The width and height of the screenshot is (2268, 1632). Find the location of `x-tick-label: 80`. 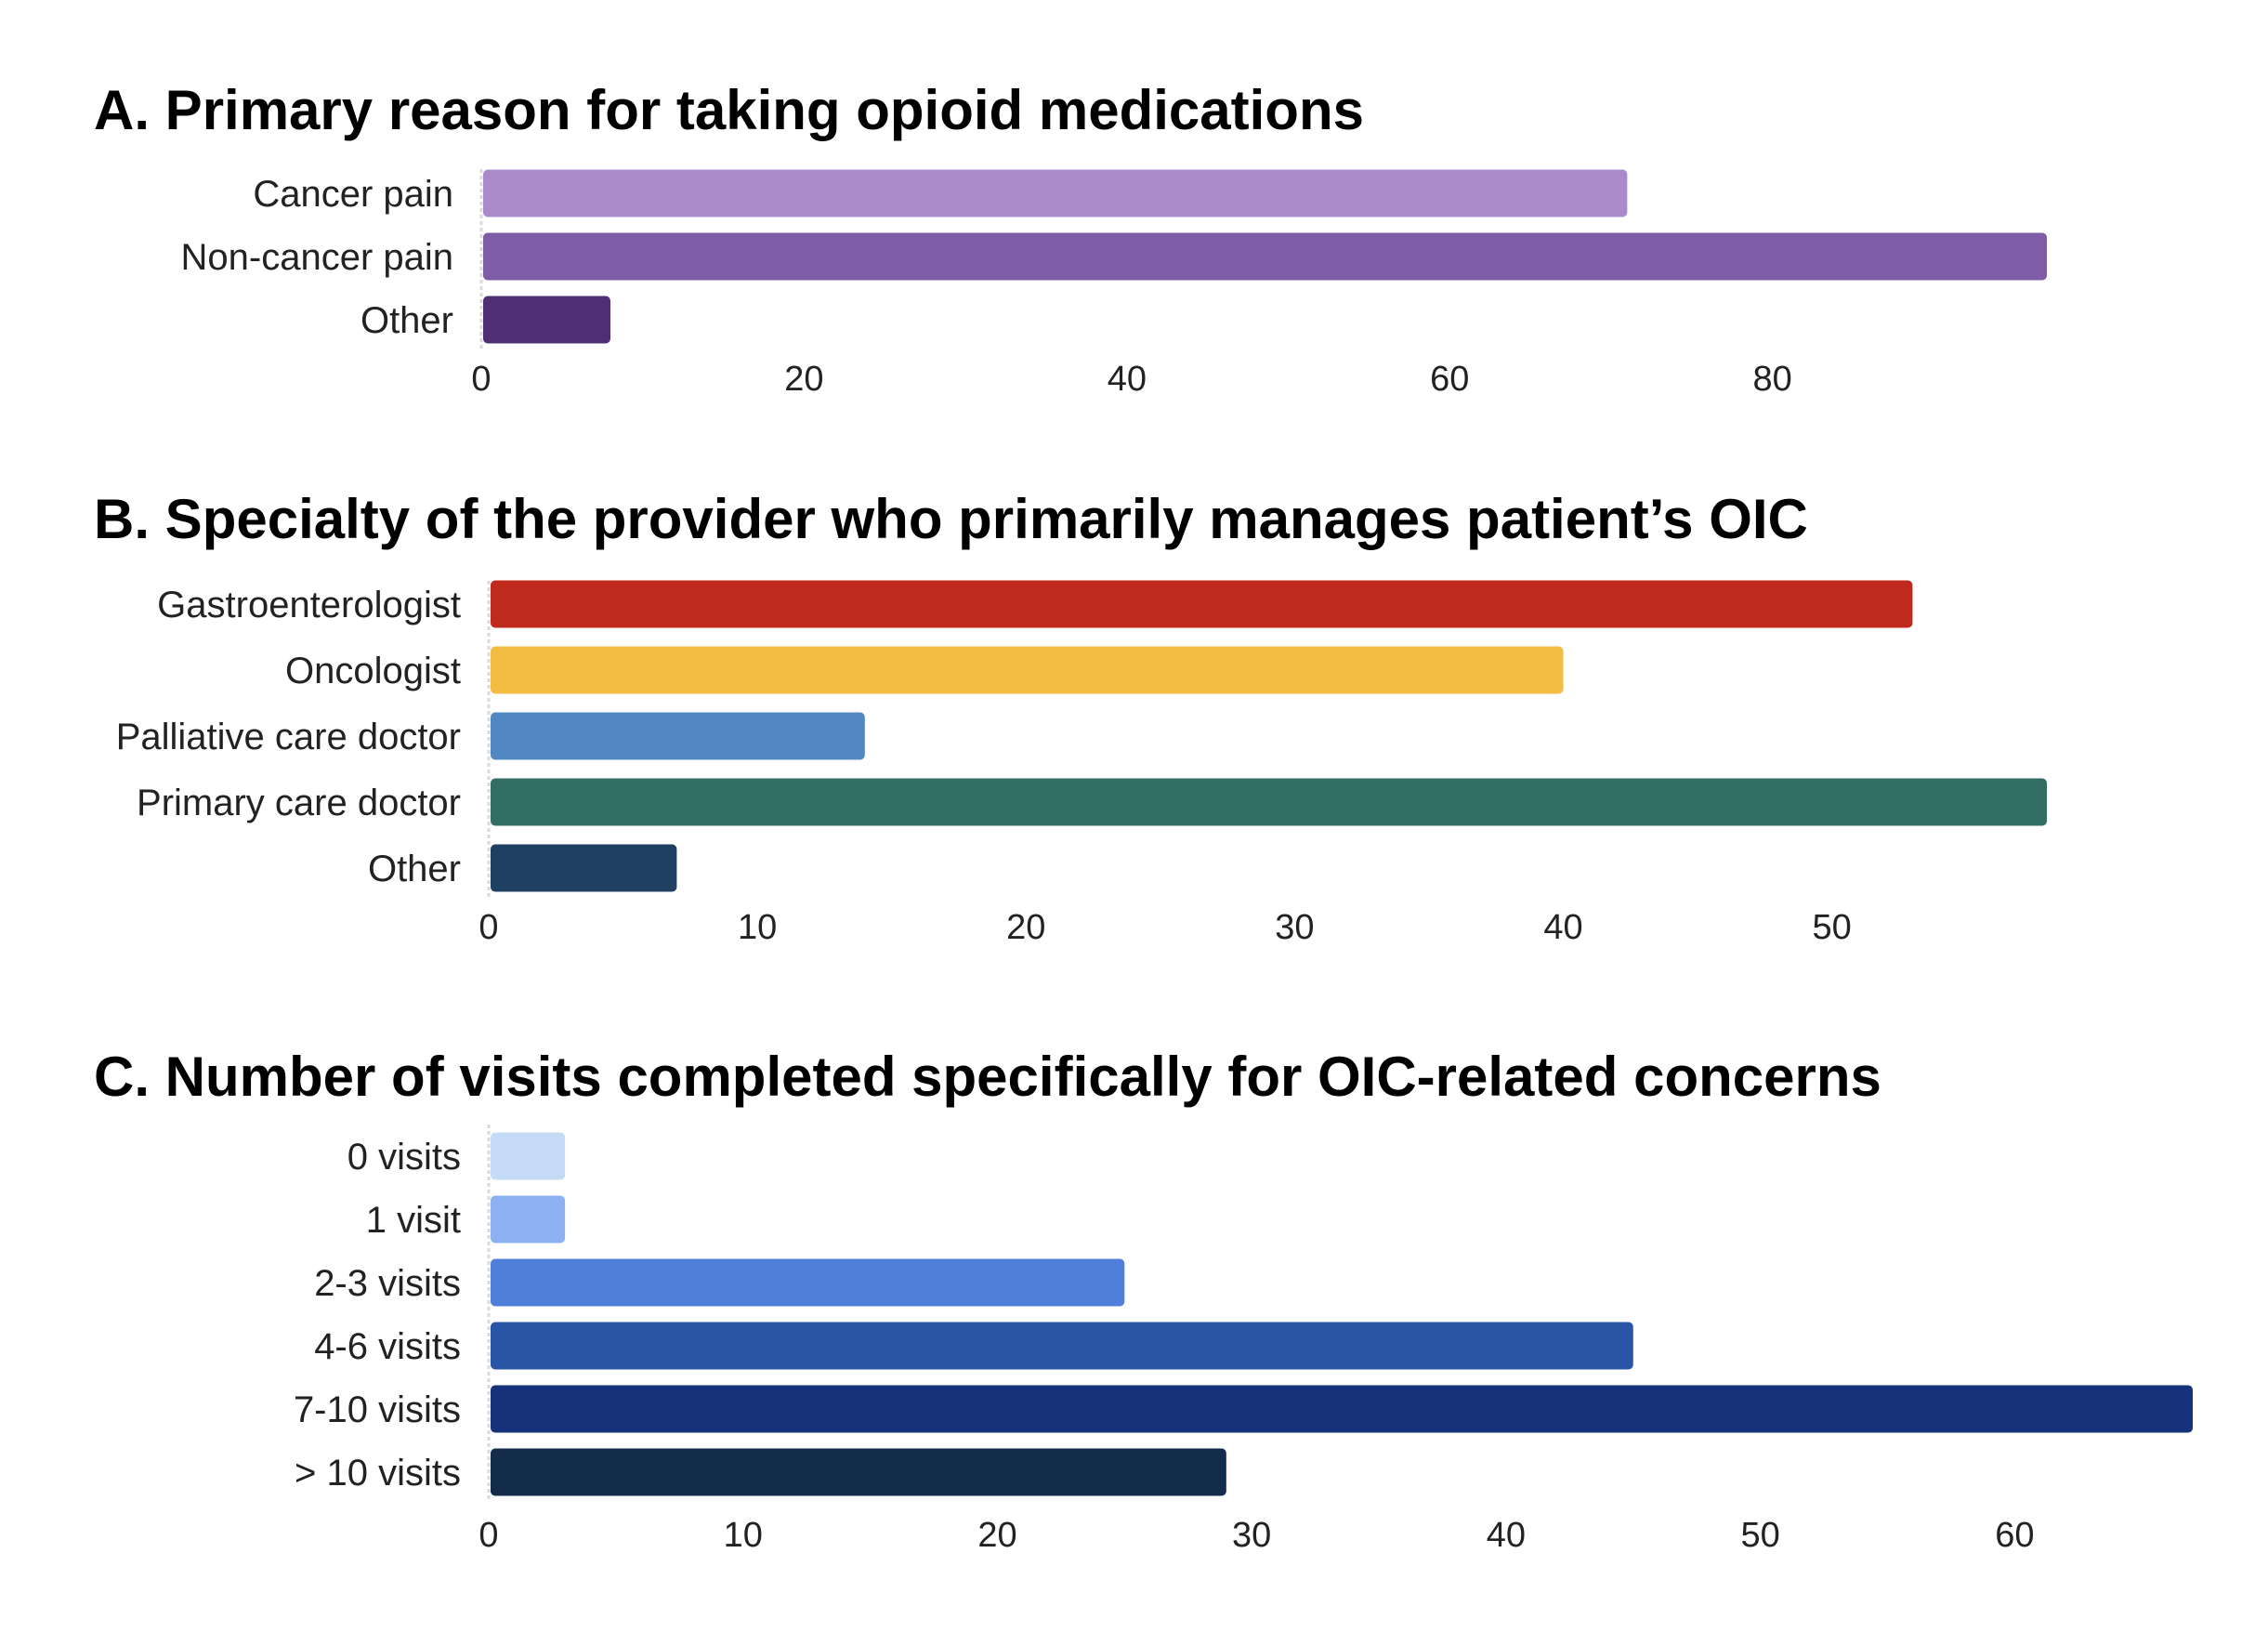

x-tick-label: 80 is located at coordinates (1772, 379).